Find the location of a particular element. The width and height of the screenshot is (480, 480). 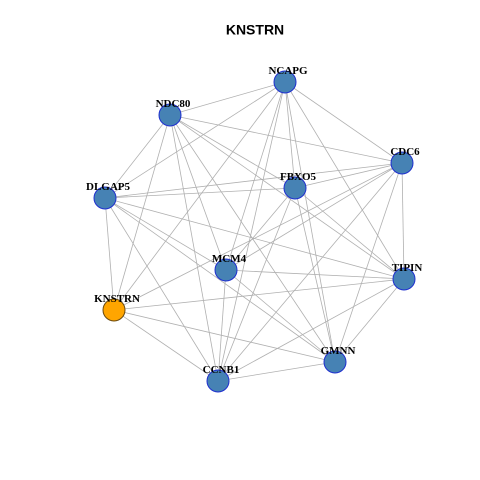

node-label: CCNB1 is located at coordinates (221, 370).